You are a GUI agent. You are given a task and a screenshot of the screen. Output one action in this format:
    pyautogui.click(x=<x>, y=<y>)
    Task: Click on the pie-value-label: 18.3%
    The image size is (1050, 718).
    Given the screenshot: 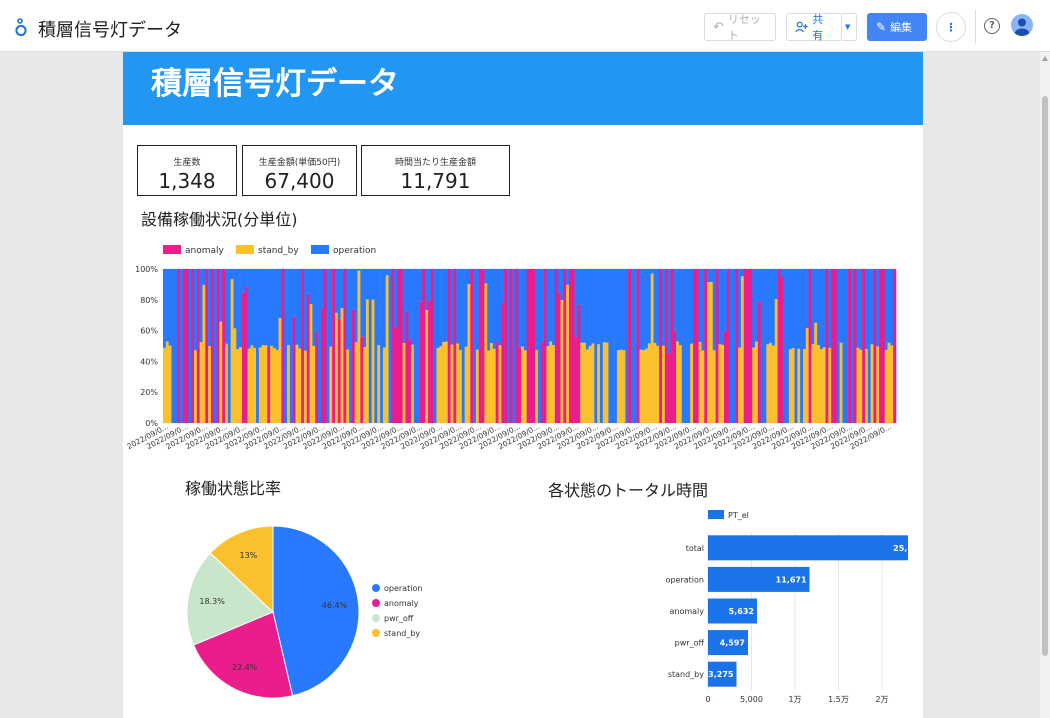 What is the action you would take?
    pyautogui.click(x=212, y=601)
    